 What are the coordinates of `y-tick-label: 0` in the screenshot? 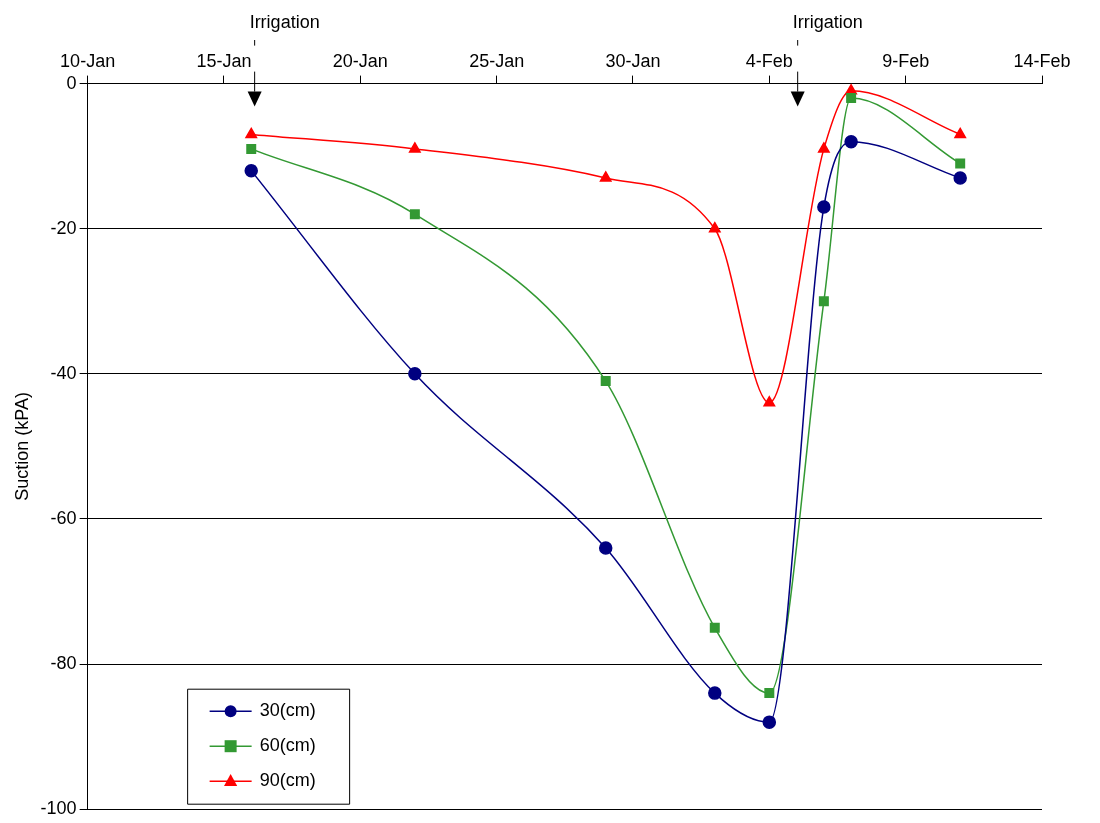 It's located at (71, 82).